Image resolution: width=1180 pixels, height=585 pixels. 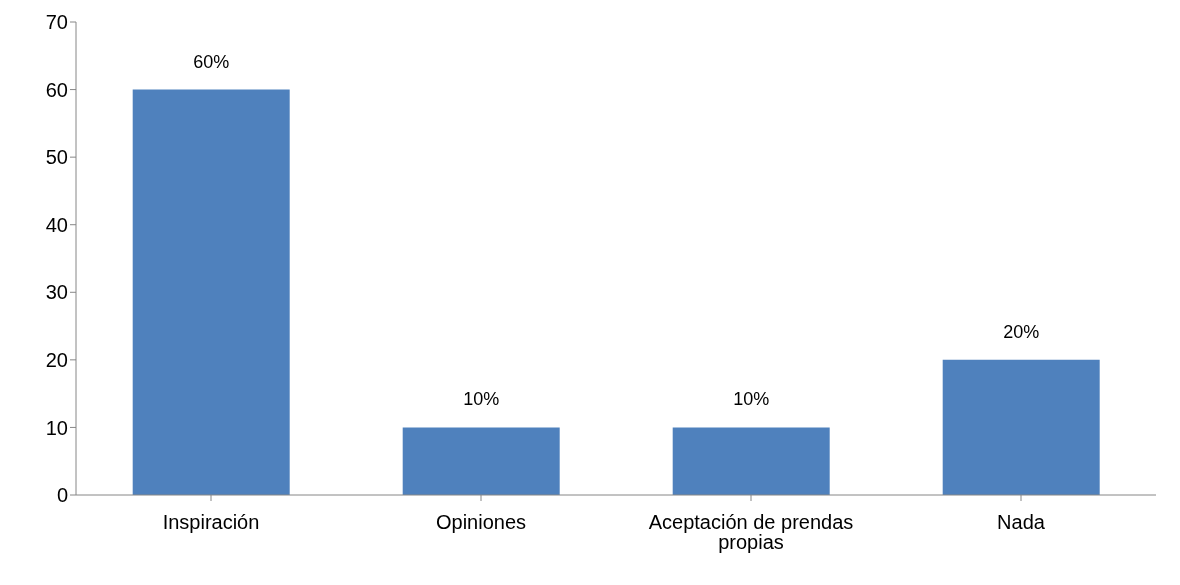 What do you see at coordinates (481, 522) in the screenshot?
I see `x-tick-label: Opiniones` at bounding box center [481, 522].